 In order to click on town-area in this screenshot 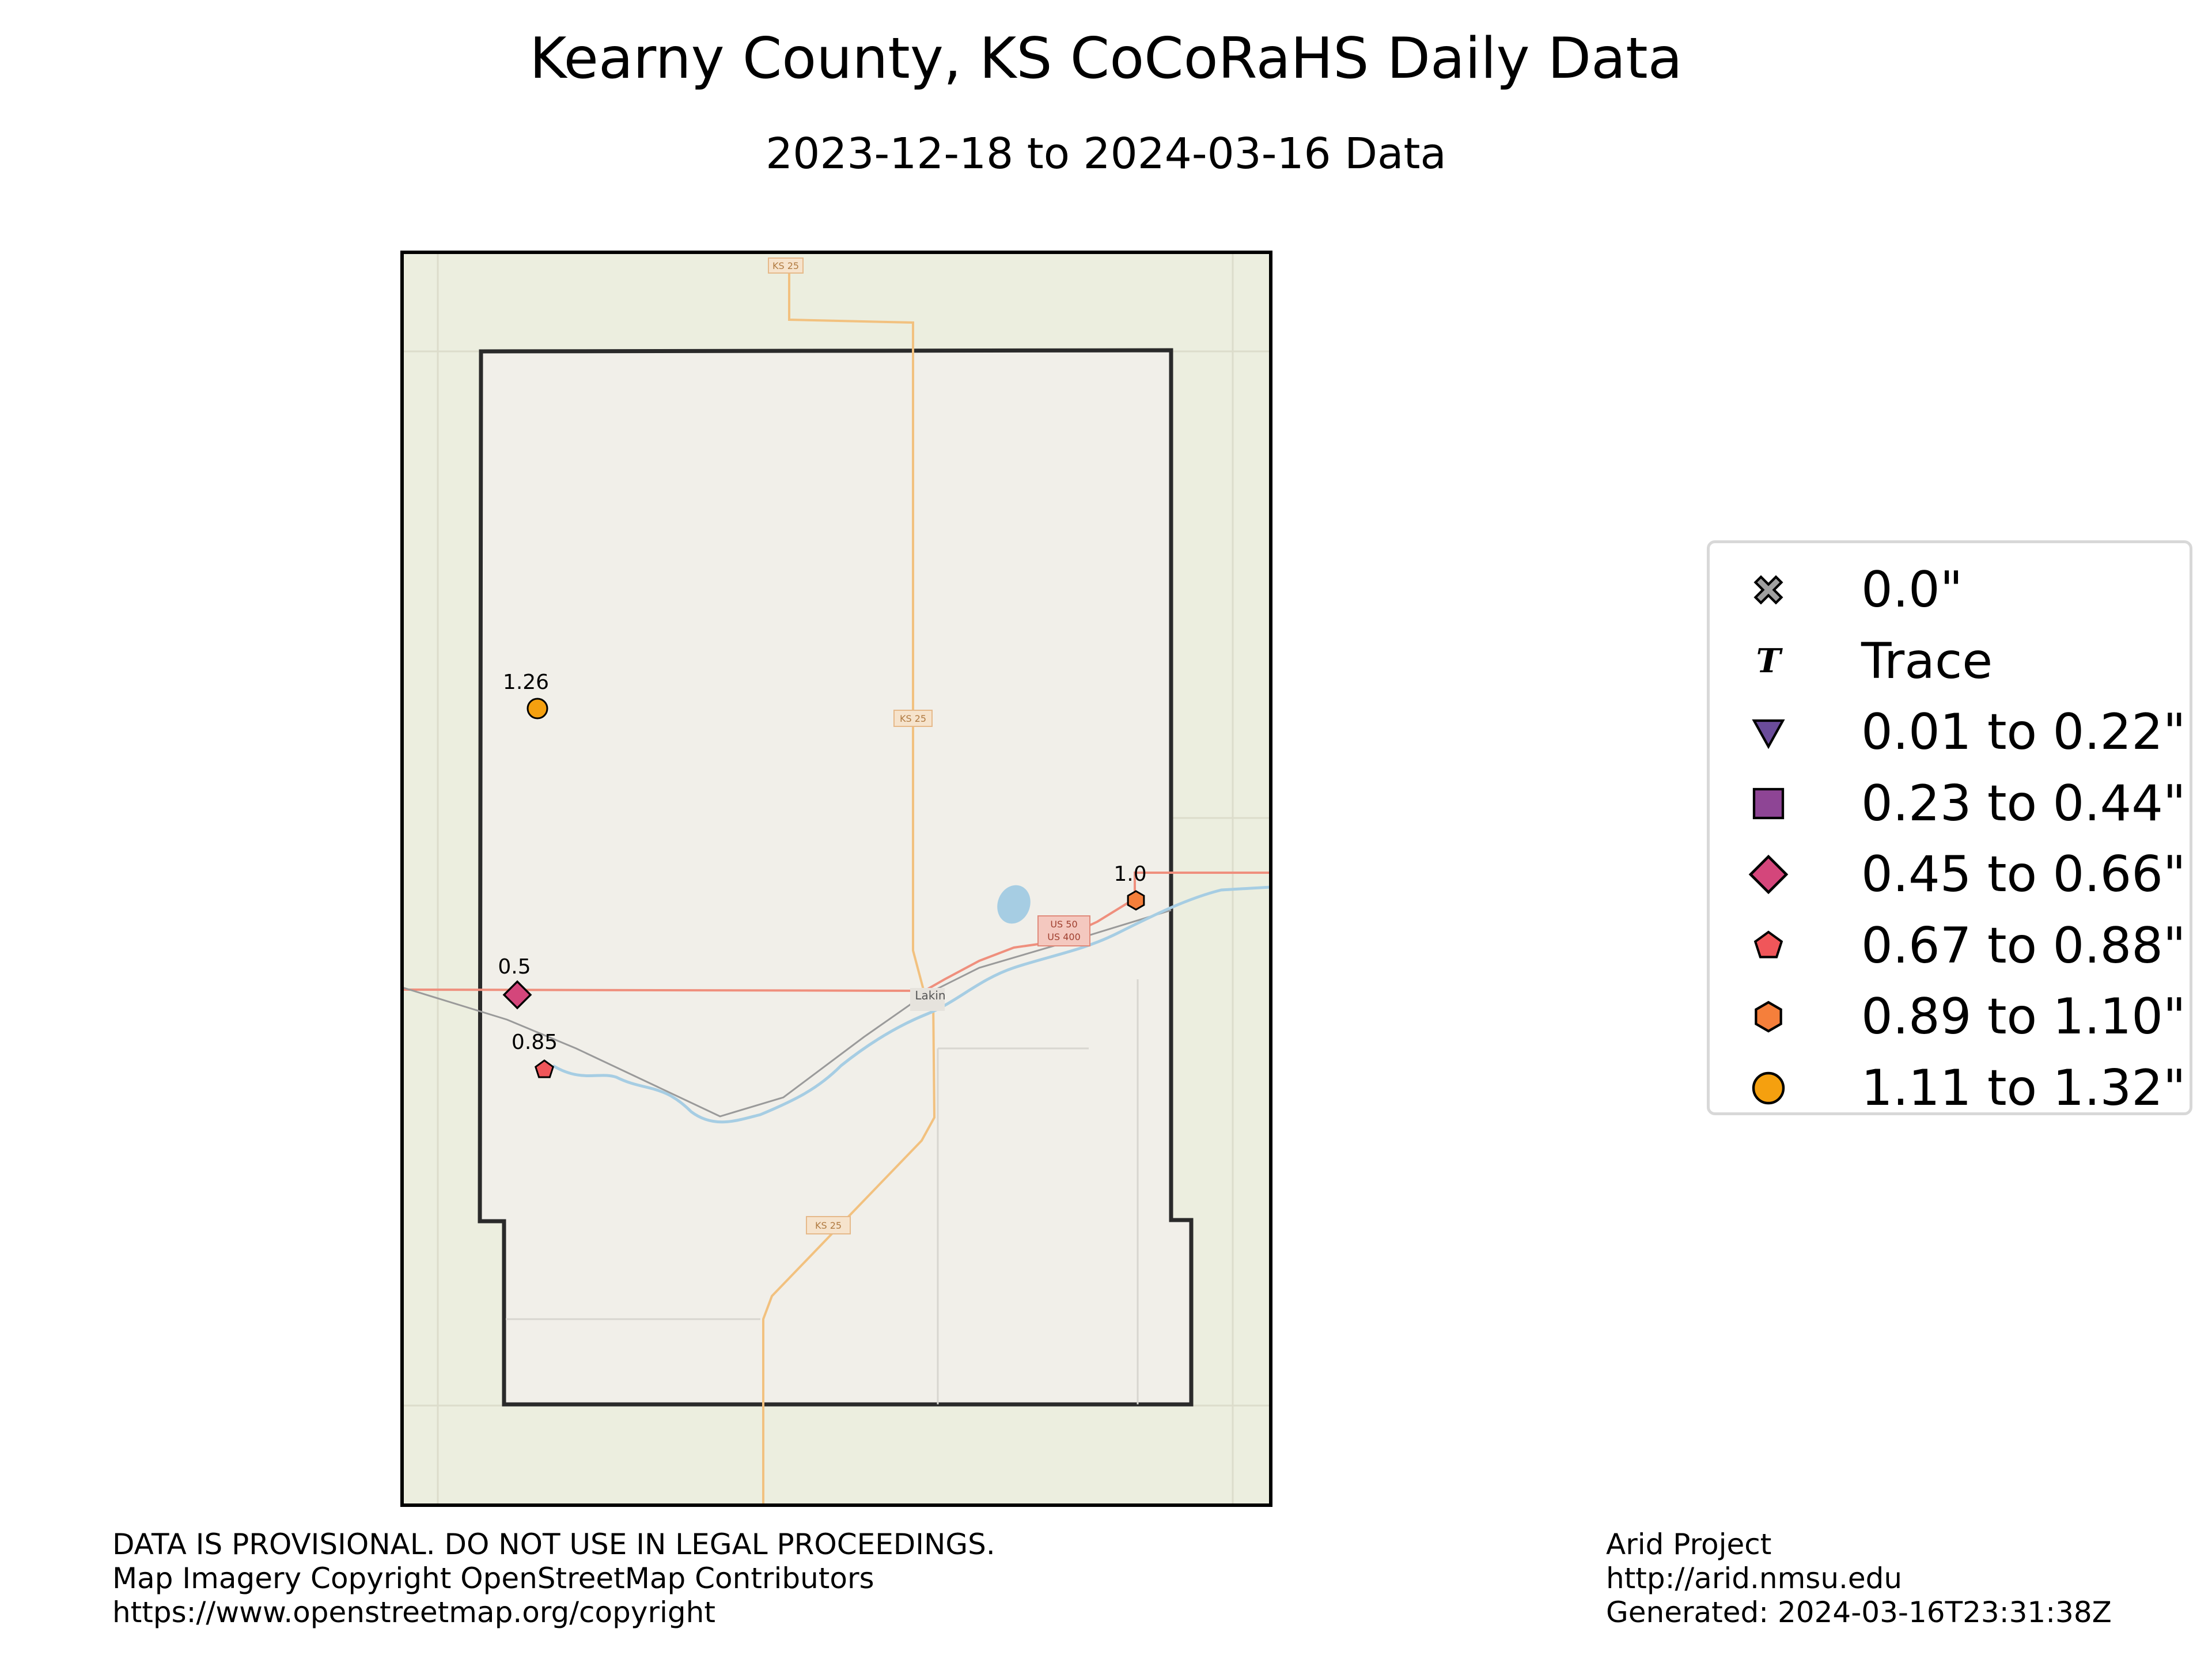, I will do `click(927, 999)`.